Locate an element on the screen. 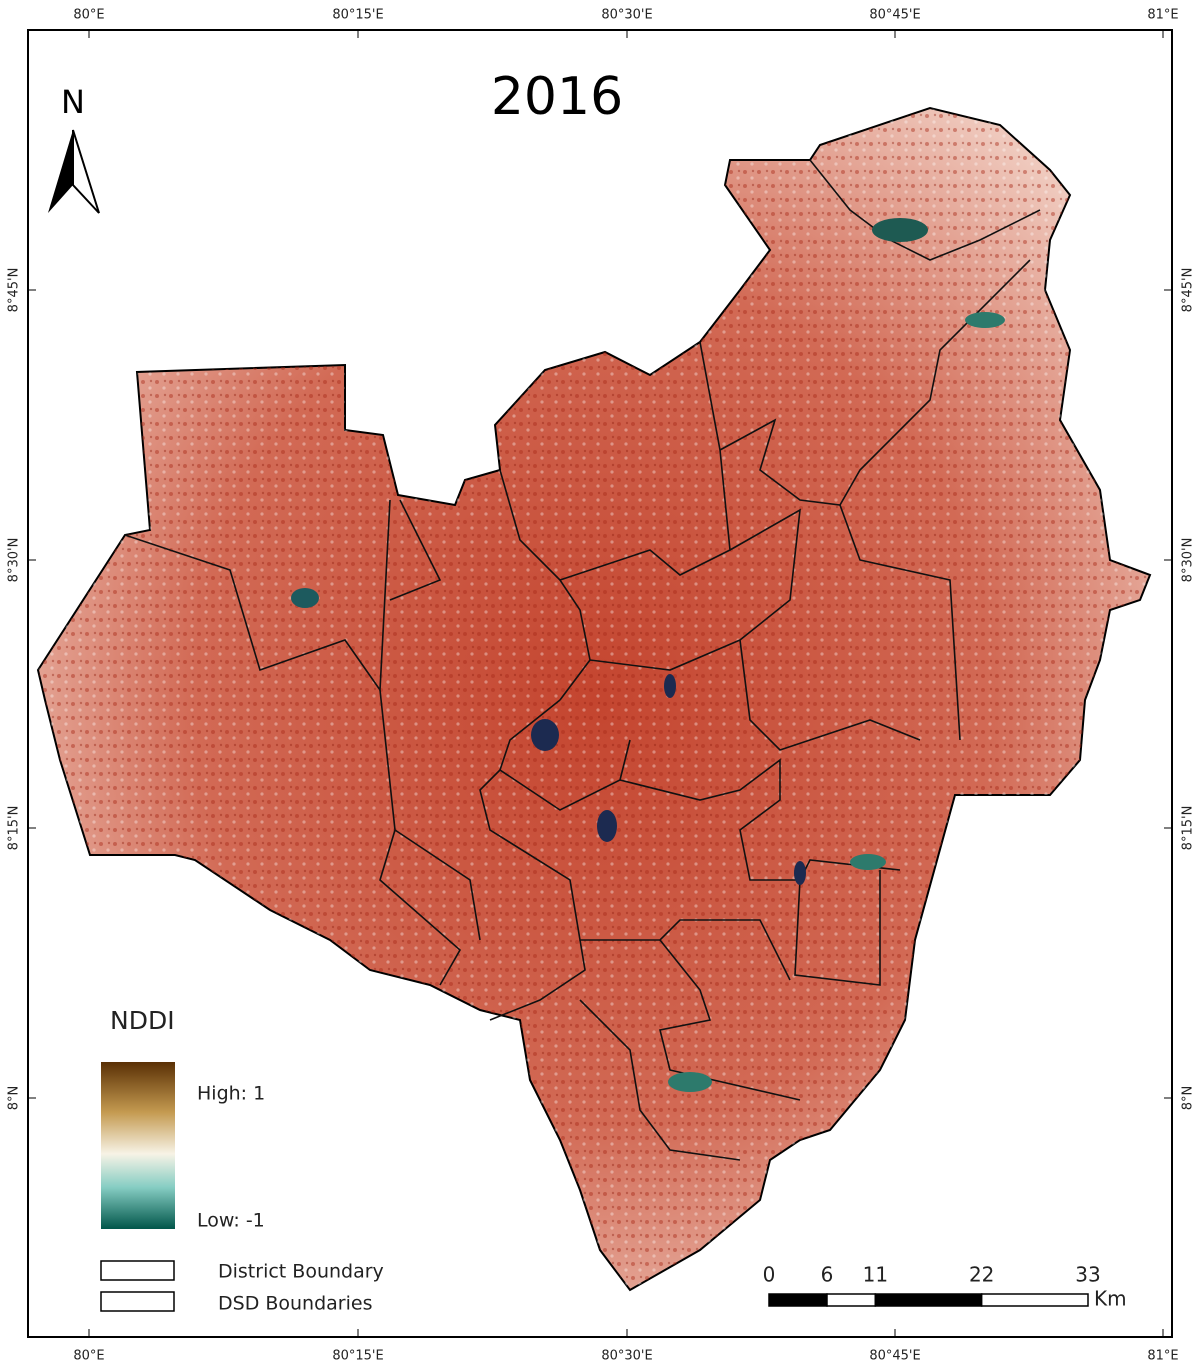  color-ramp is located at coordinates (138, 1145).